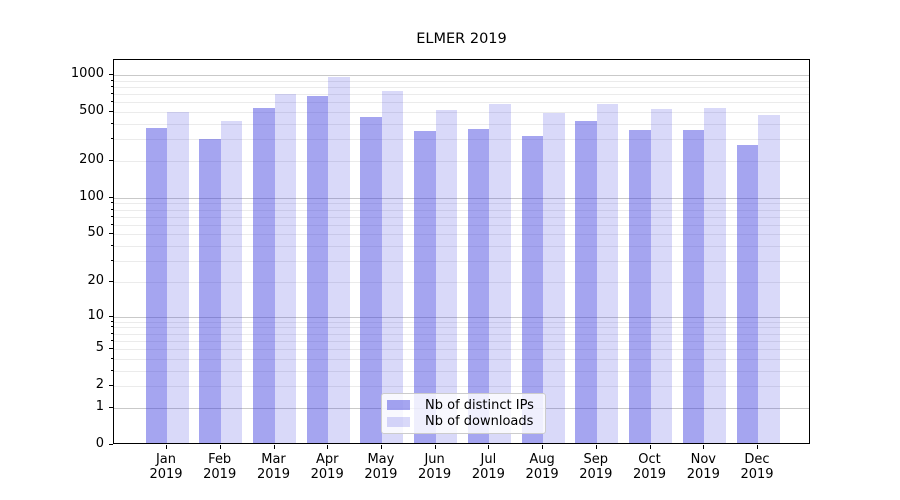 This screenshot has width=900, height=500. Describe the element at coordinates (91, 110) in the screenshot. I see `y-tick-label: 500` at that location.